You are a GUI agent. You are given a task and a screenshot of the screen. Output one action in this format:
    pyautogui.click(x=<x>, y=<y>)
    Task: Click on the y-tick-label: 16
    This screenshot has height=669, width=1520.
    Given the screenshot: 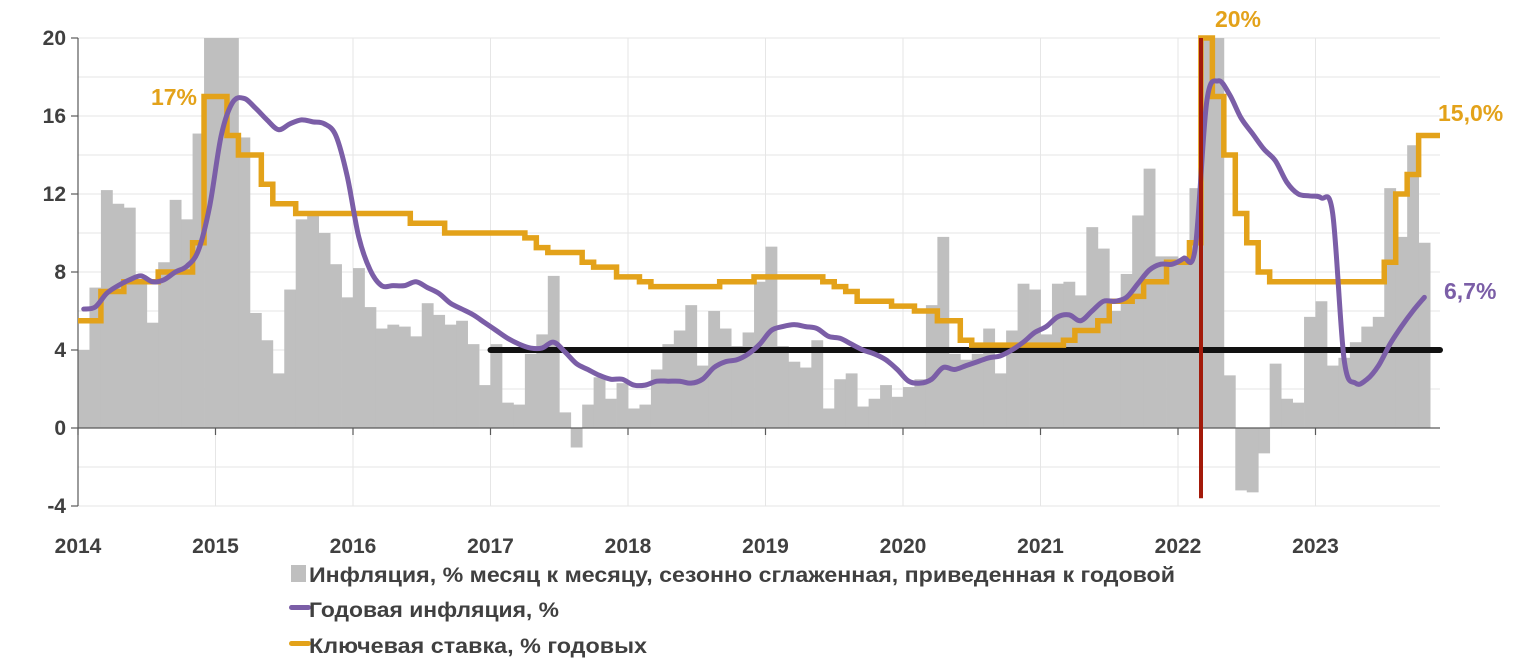 What is the action you would take?
    pyautogui.click(x=54, y=116)
    